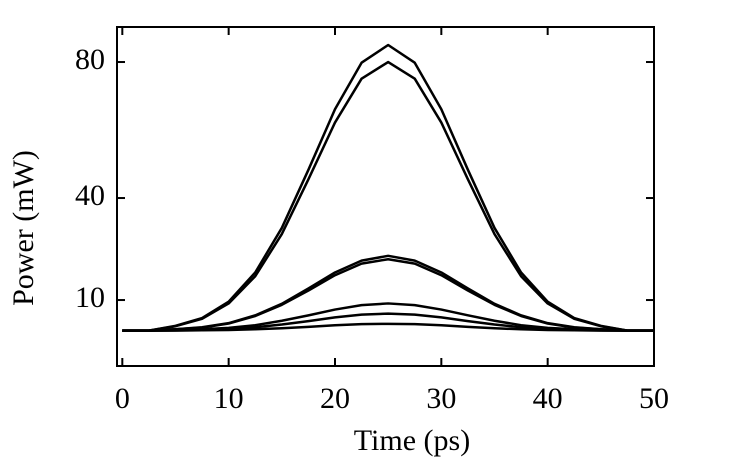 This screenshot has width=730, height=474. What do you see at coordinates (441, 398) in the screenshot?
I see `x-tick-label: 30` at bounding box center [441, 398].